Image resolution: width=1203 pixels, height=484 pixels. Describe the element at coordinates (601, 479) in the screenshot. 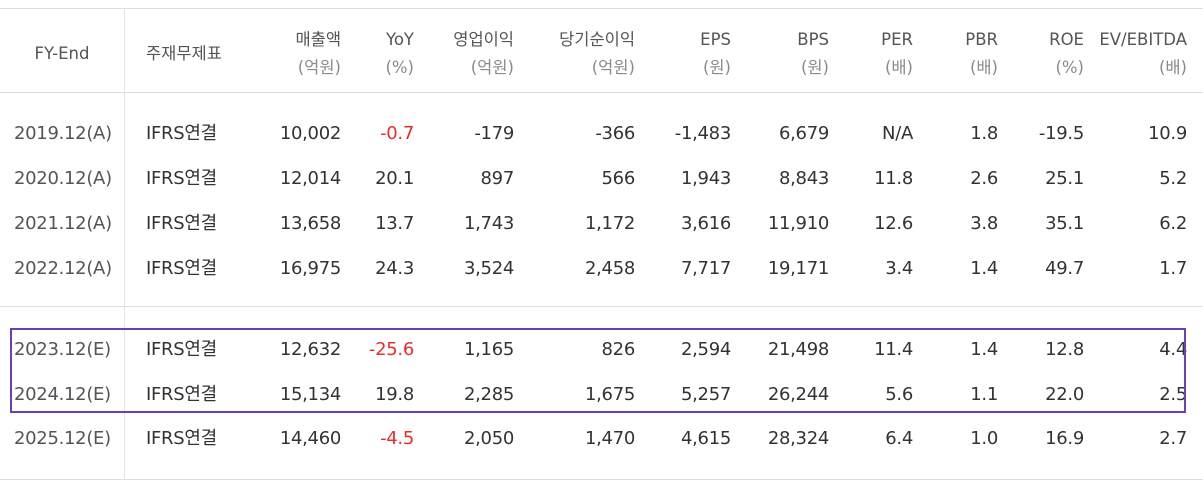

I see `table-bottom-rule` at that location.